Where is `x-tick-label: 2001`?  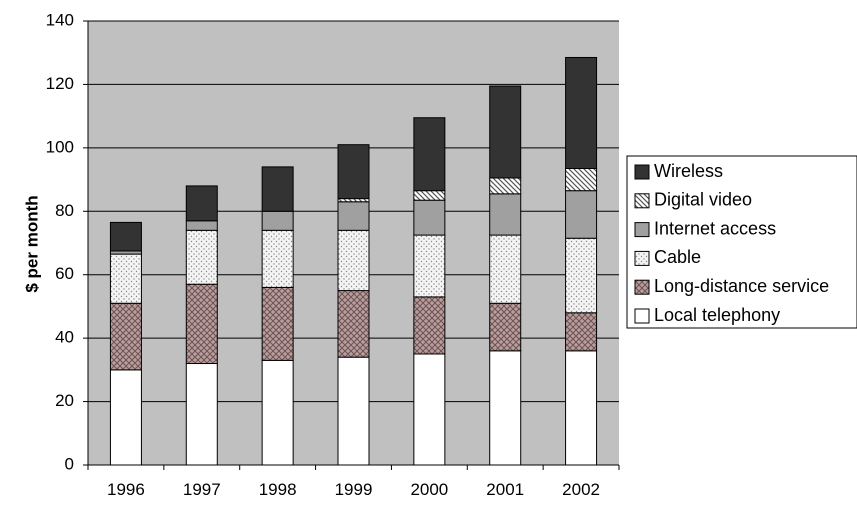
x-tick-label: 2001 is located at coordinates (505, 489).